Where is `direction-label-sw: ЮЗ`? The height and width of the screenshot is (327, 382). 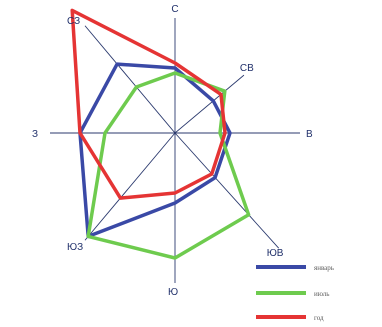
direction-label-sw: ЮЗ is located at coordinates (75, 247).